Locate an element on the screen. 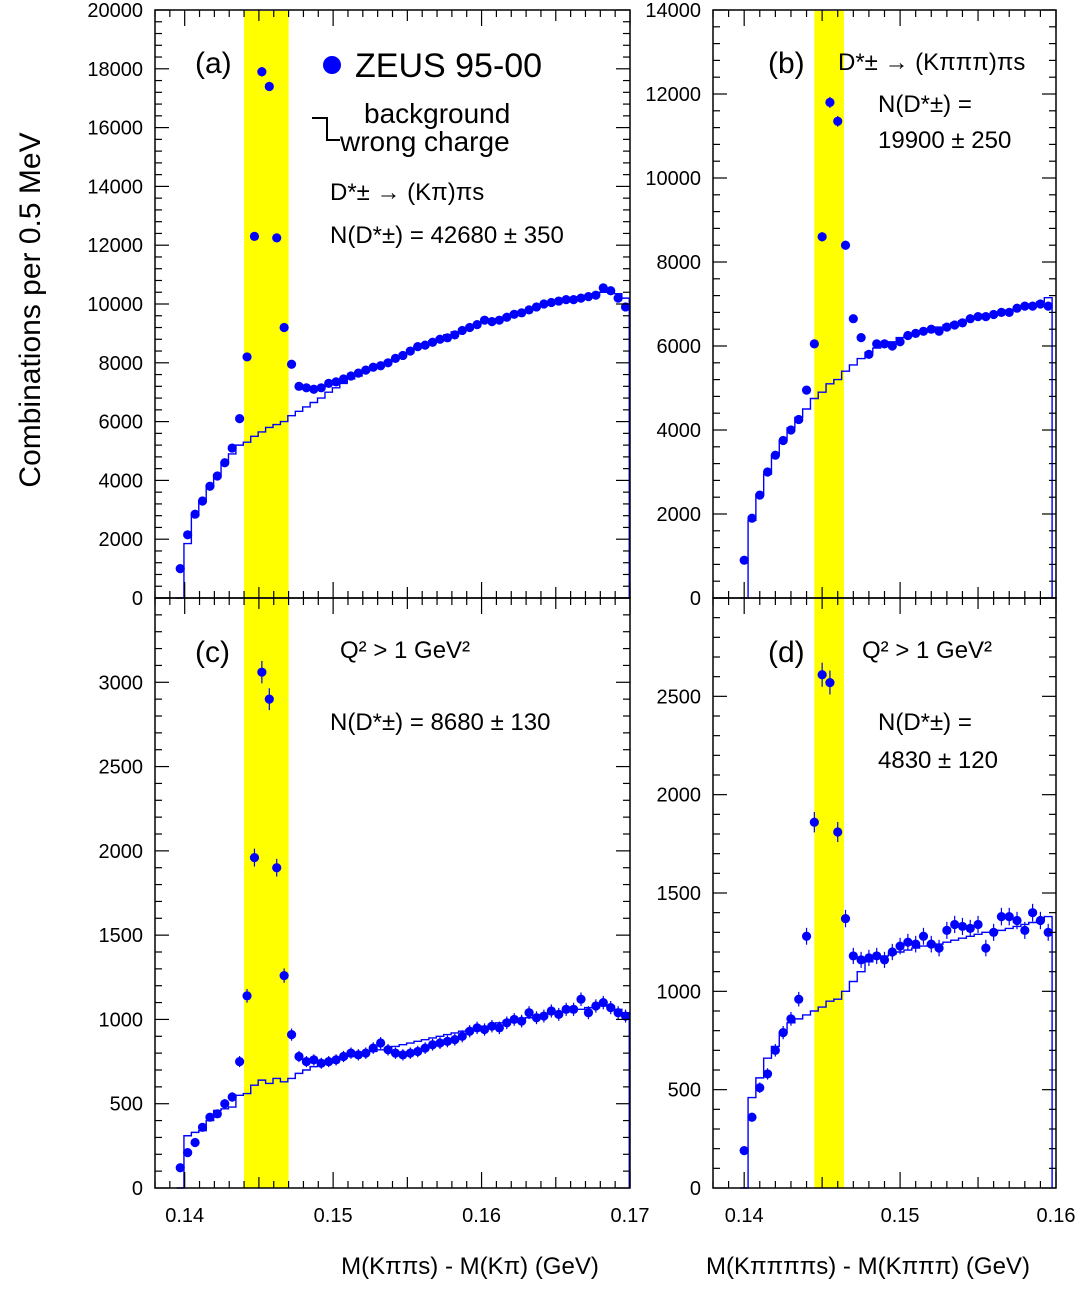 The image size is (1089, 1291). x-tick-label: 0.17 is located at coordinates (630, 1216).